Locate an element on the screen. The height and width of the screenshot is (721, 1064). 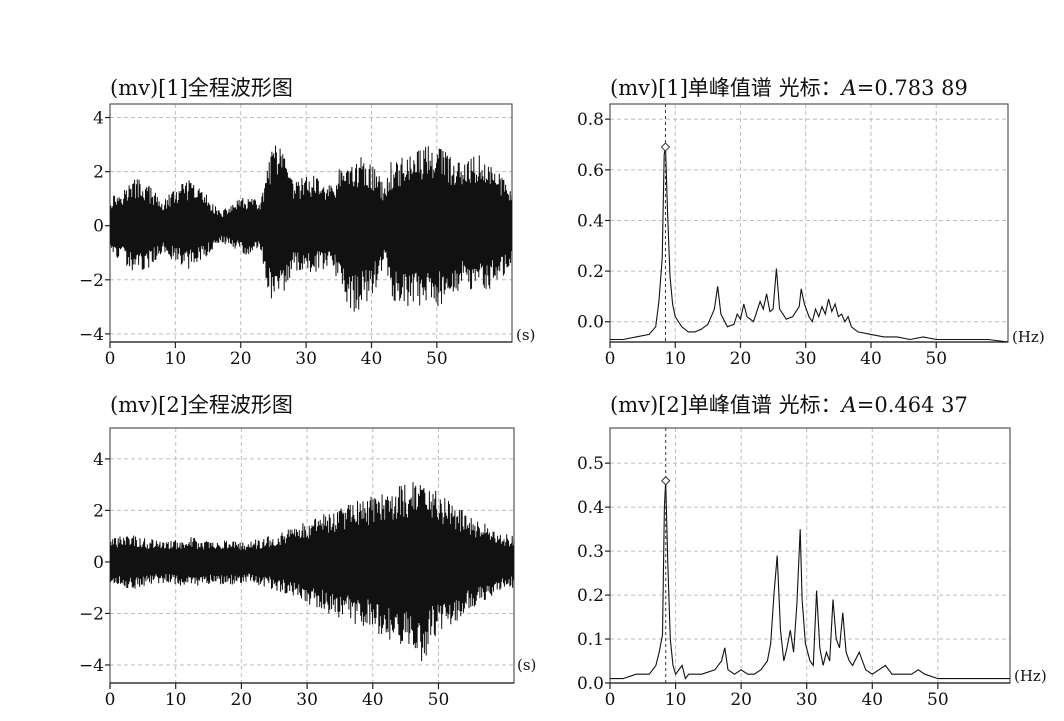
y-tick-label: 0.1 is located at coordinates (590, 640).